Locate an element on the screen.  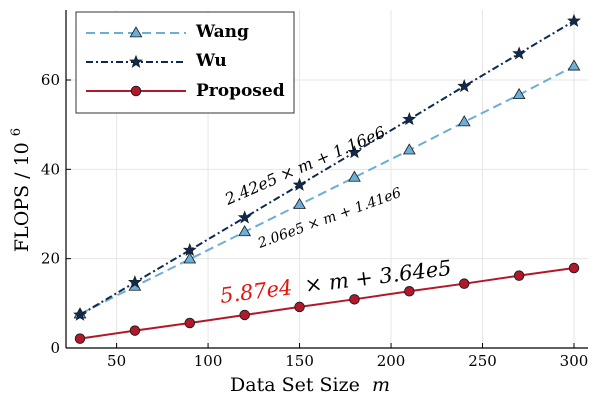
legend-label-proposed: Proposed is located at coordinates (240, 91).